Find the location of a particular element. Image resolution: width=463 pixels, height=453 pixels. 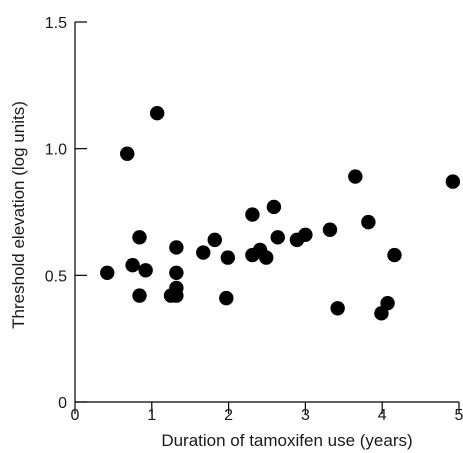

x-tick-label: 5 is located at coordinates (459, 415).